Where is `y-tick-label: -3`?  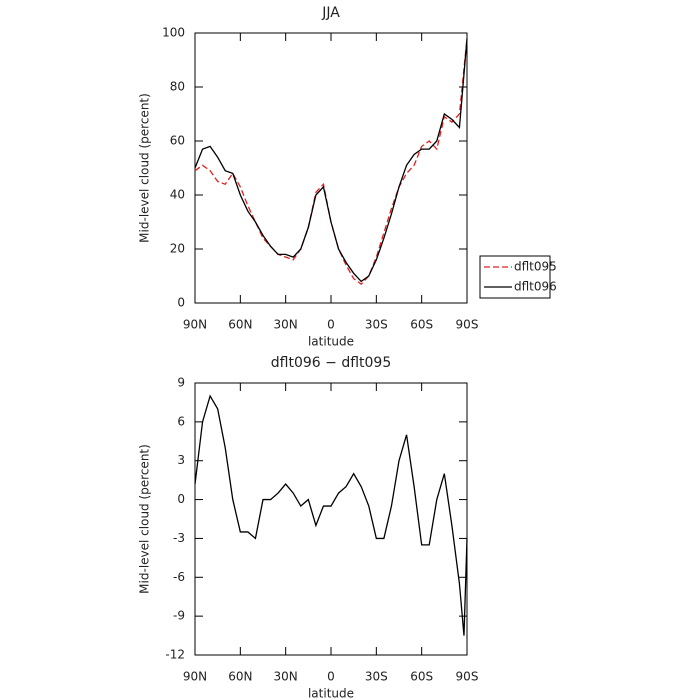
y-tick-label: -3 is located at coordinates (179, 538).